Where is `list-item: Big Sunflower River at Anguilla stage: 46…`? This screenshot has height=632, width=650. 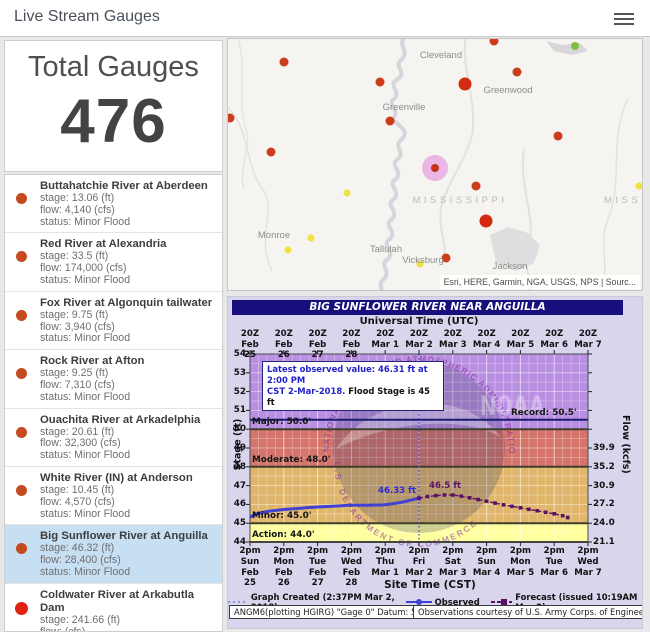 list-item: Big Sunflower River at Anguilla stage: 46… is located at coordinates (113, 554).